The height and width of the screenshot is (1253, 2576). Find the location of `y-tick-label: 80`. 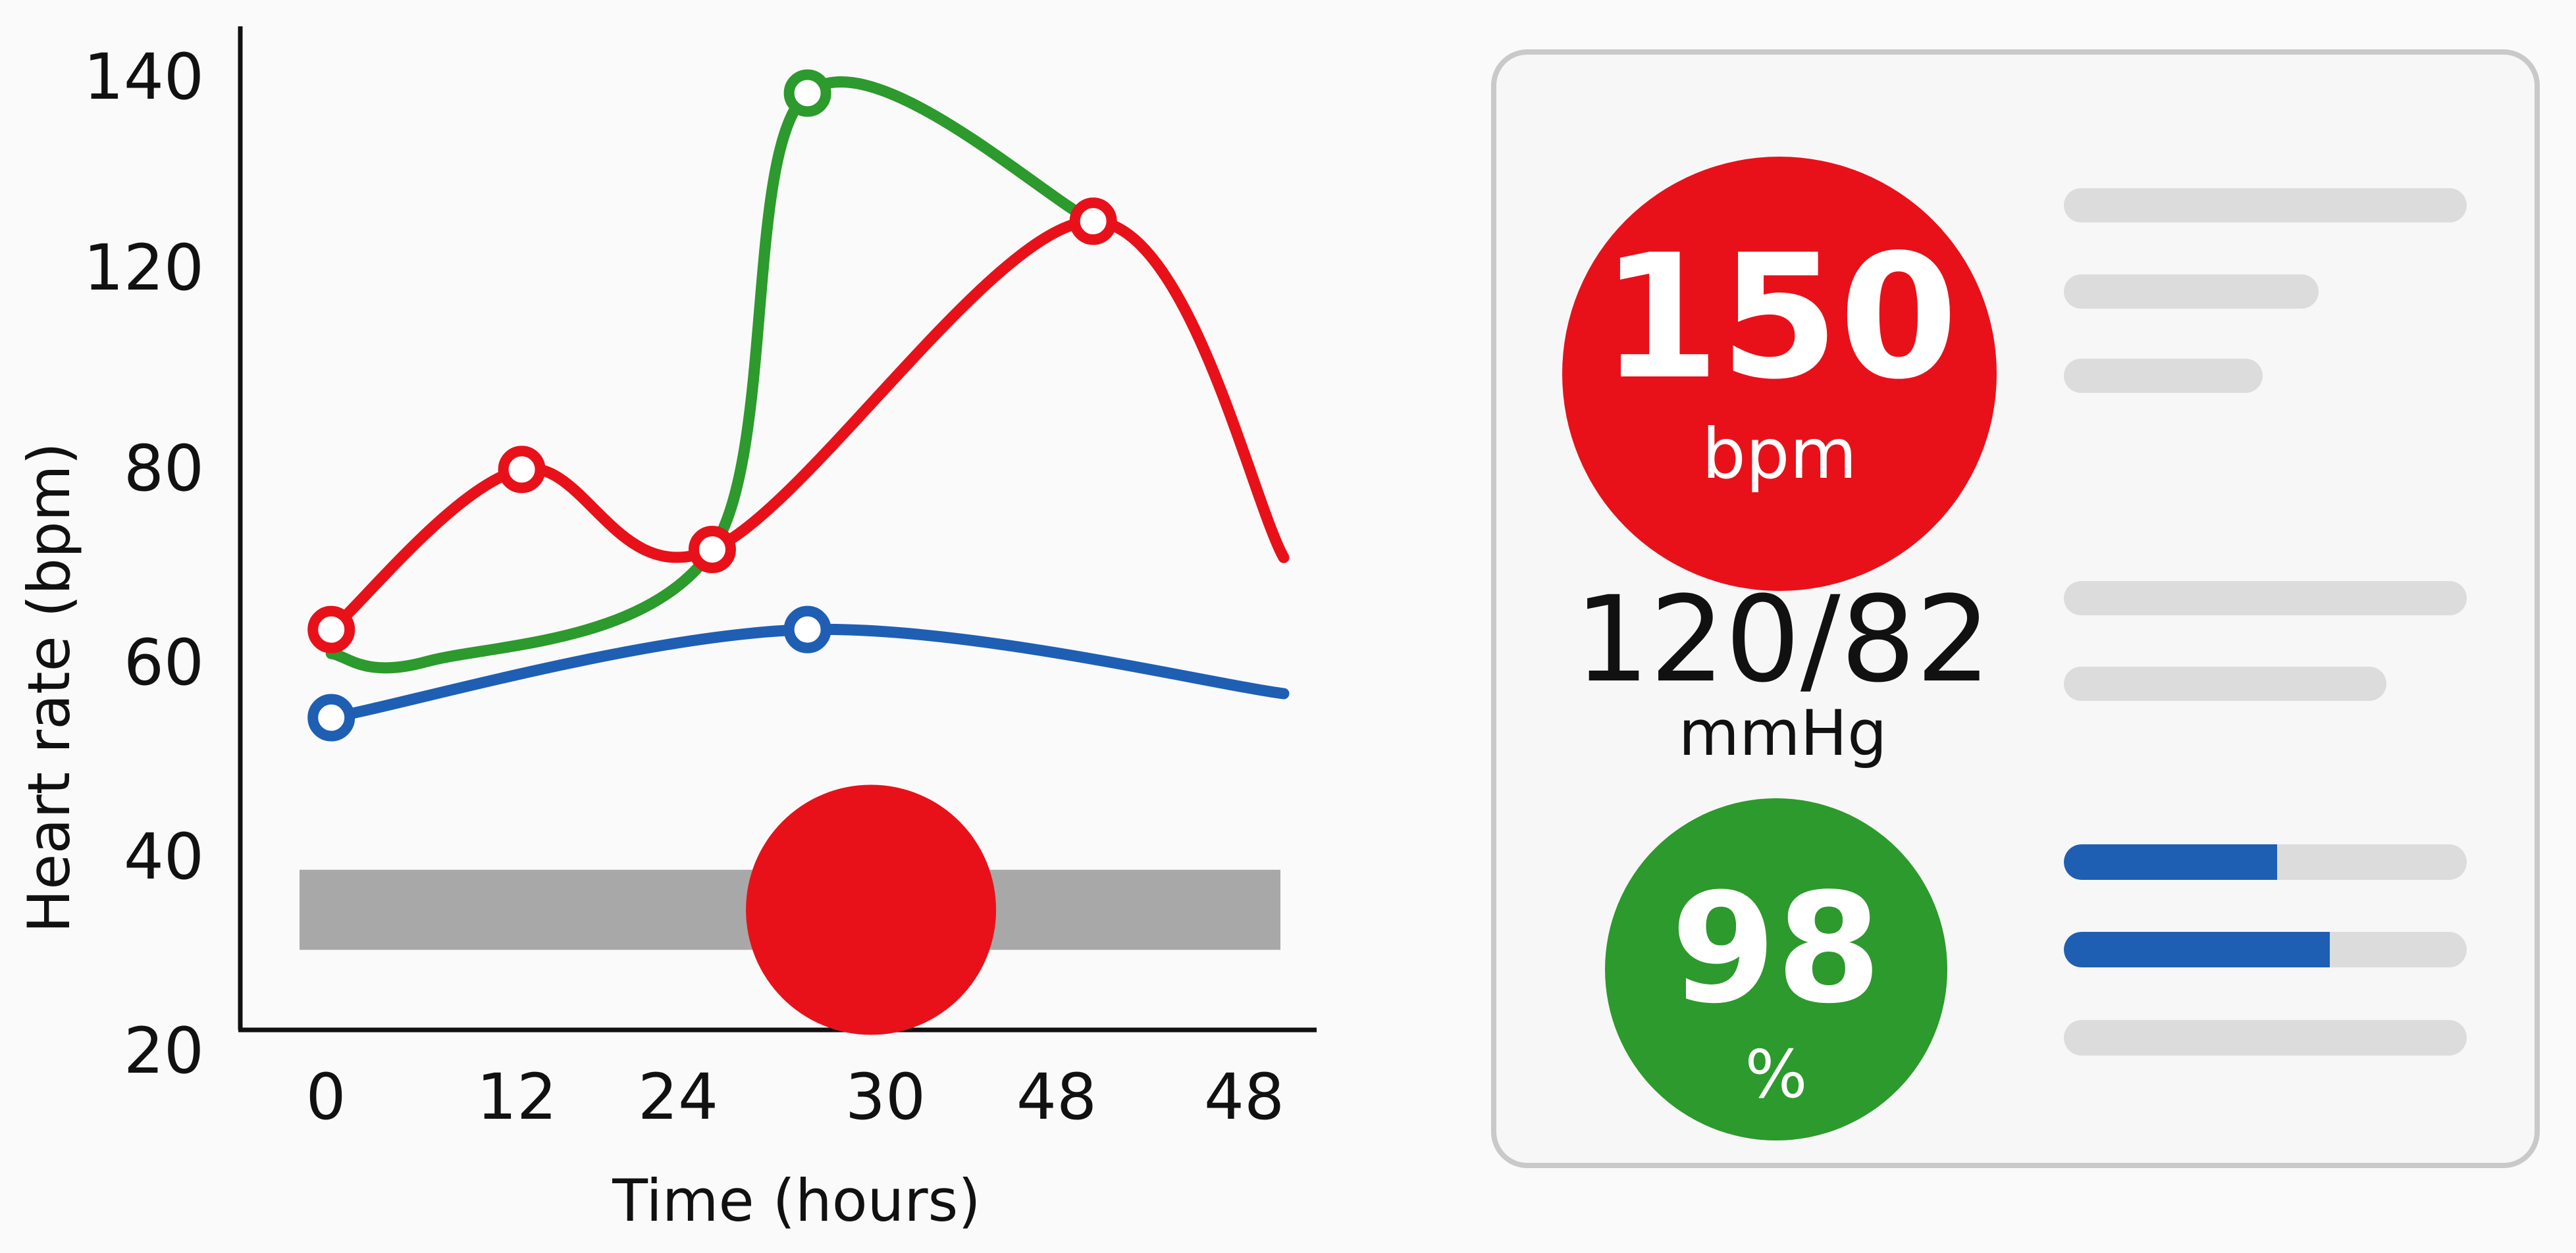

y-tick-label: 80 is located at coordinates (164, 468).